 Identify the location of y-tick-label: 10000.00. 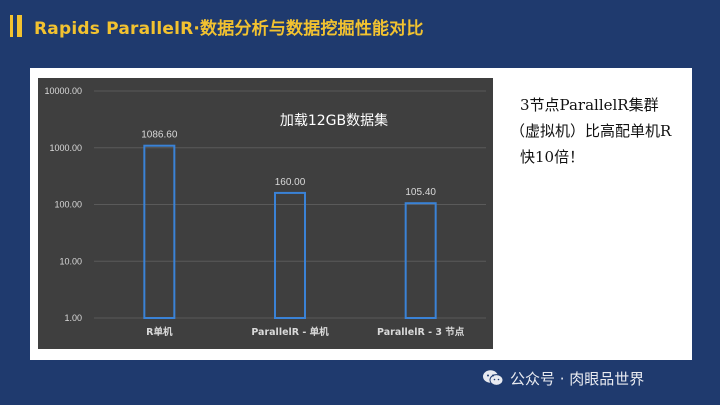
(63, 91).